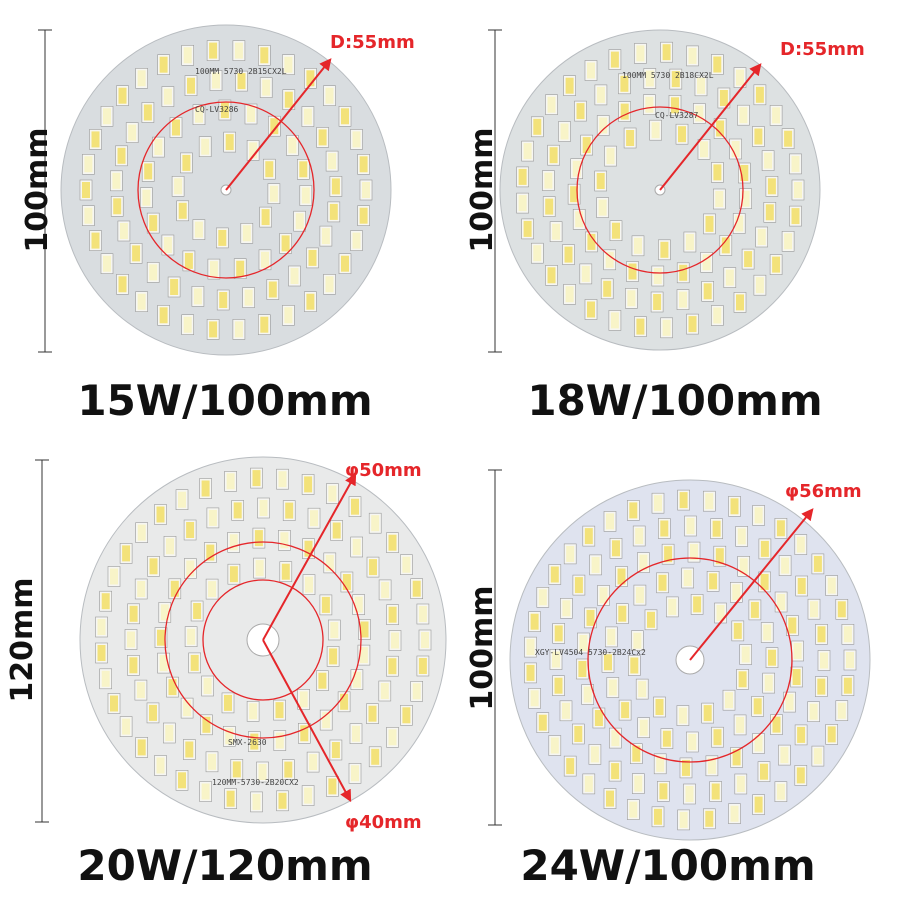 The height and width of the screenshot is (900, 900). What do you see at coordinates (590, 652) in the screenshot?
I see `board-text: XGY-LV4504 5730-2B24Cx2` at bounding box center [590, 652].